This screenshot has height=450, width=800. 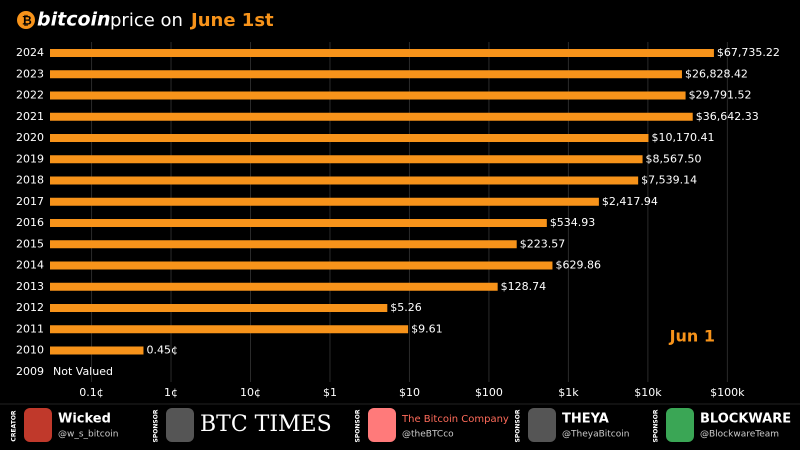 What do you see at coordinates (578, 265) in the screenshot?
I see `value-label: $629.86` at bounding box center [578, 265].